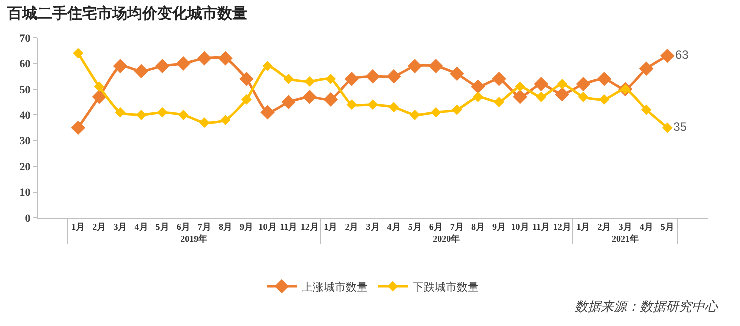  What do you see at coordinates (26, 167) in the screenshot?
I see `y-tick-label: 20` at bounding box center [26, 167].